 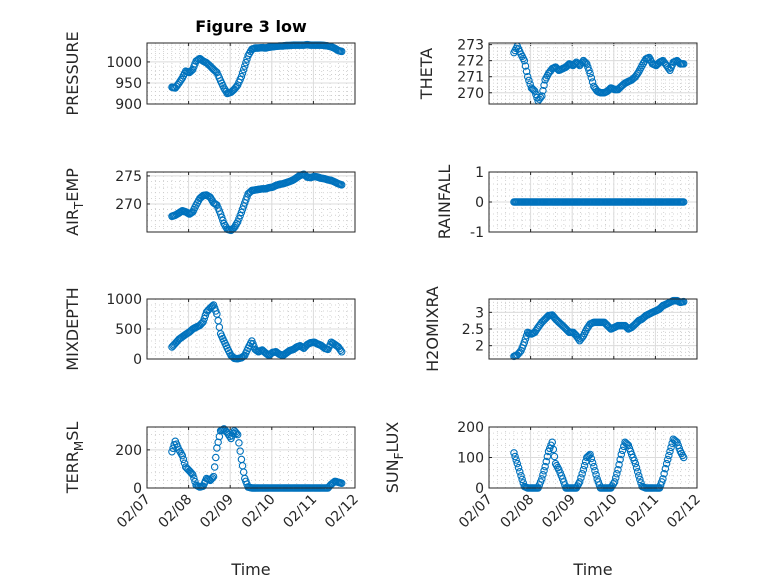 What do you see at coordinates (426, 74) in the screenshot?
I see `y-axis-label: THETA` at bounding box center [426, 74].